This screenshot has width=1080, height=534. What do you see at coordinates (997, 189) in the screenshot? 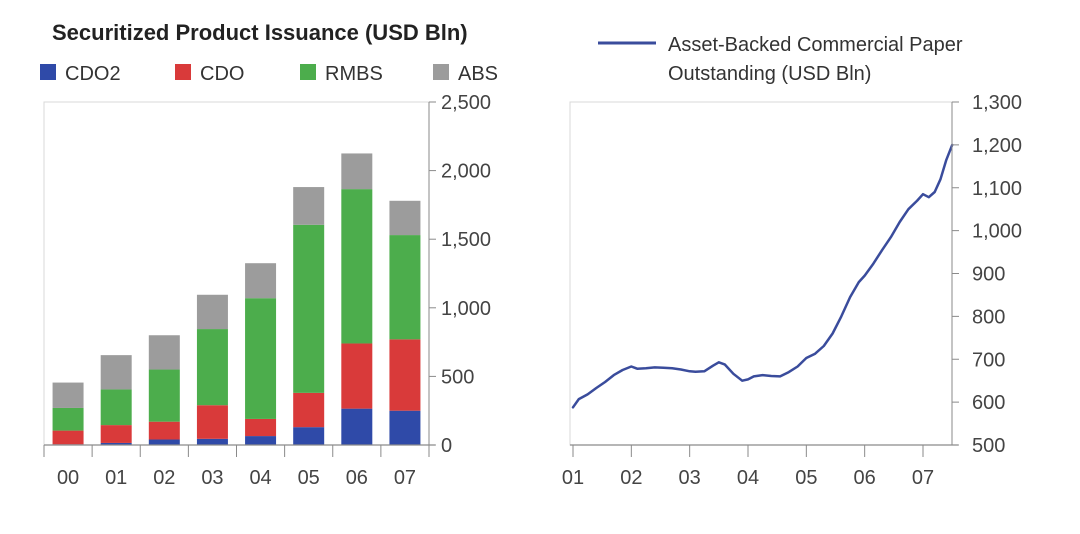
I see `right-y-tick-label: 1,100` at bounding box center [997, 189].